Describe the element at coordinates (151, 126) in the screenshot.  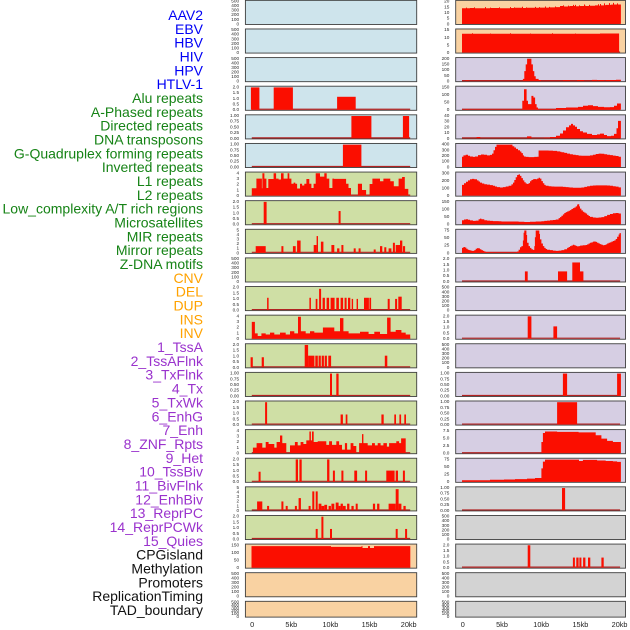
I see `svg-text: Directed repeats` at that location.